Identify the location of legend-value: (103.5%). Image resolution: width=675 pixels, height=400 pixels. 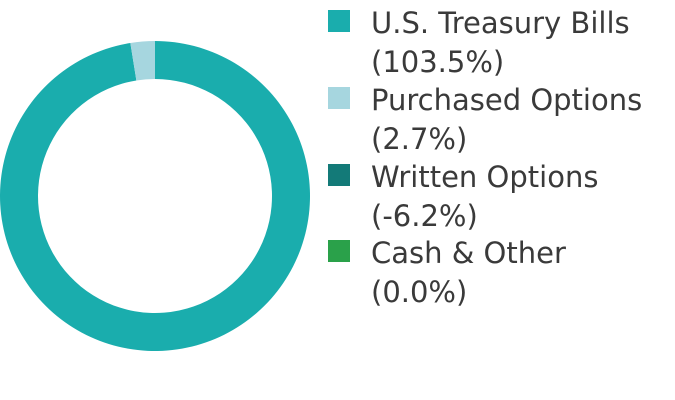
(437, 62).